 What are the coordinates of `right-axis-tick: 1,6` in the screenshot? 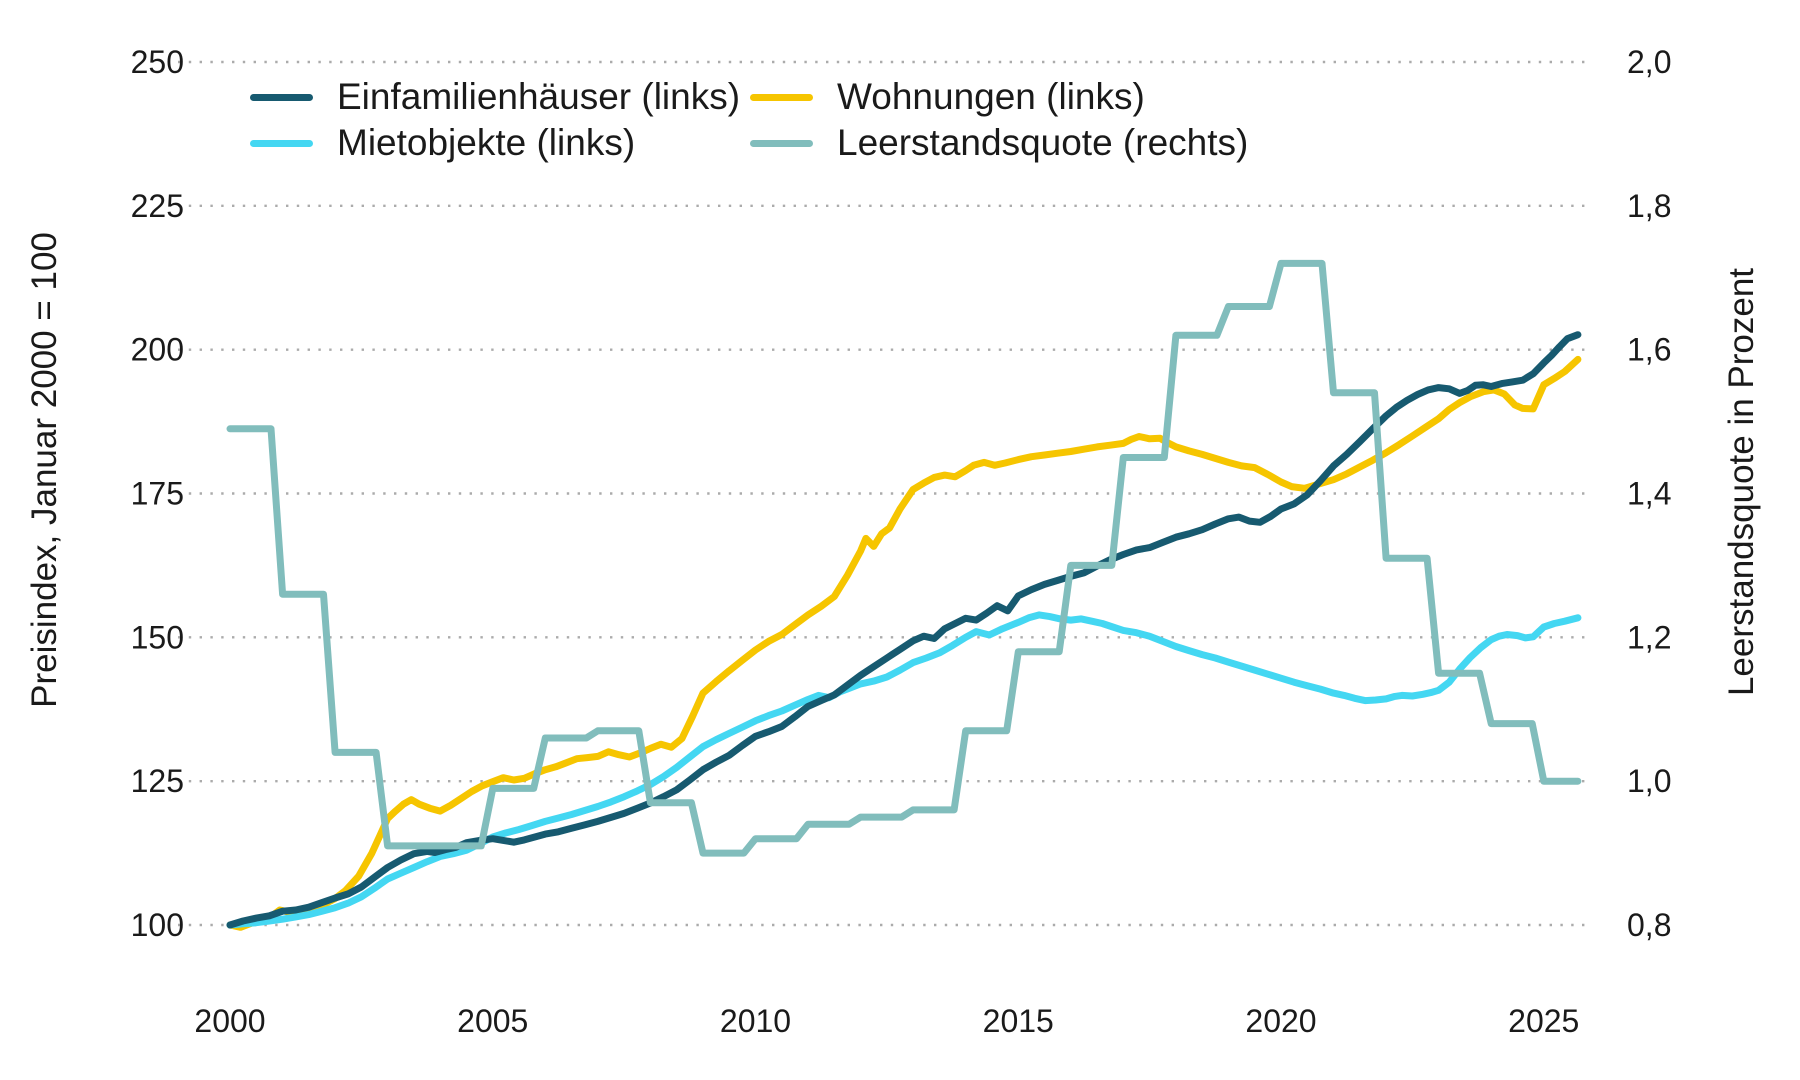 It's located at (1649, 350).